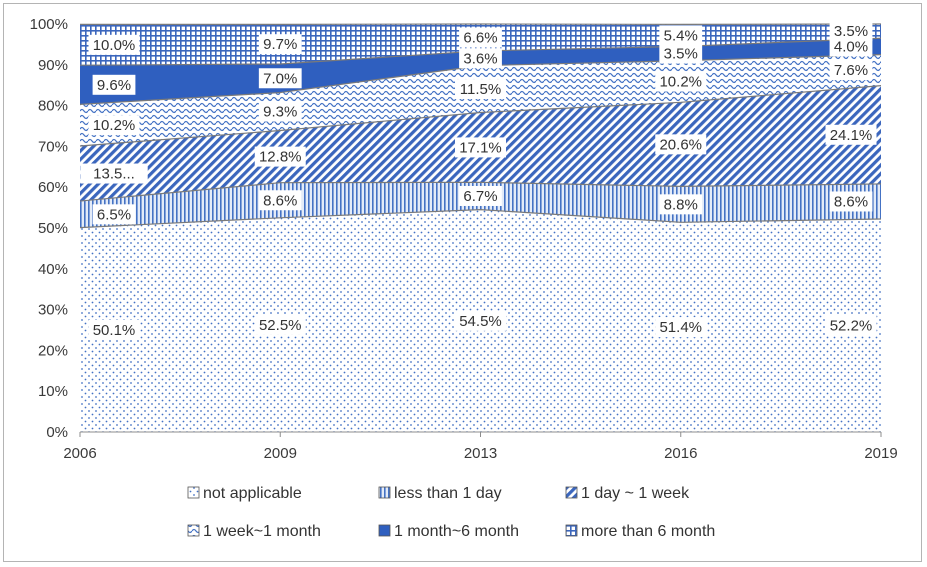 This screenshot has width=927, height=567. I want to click on y-tick-label: 90%, so click(53, 65).